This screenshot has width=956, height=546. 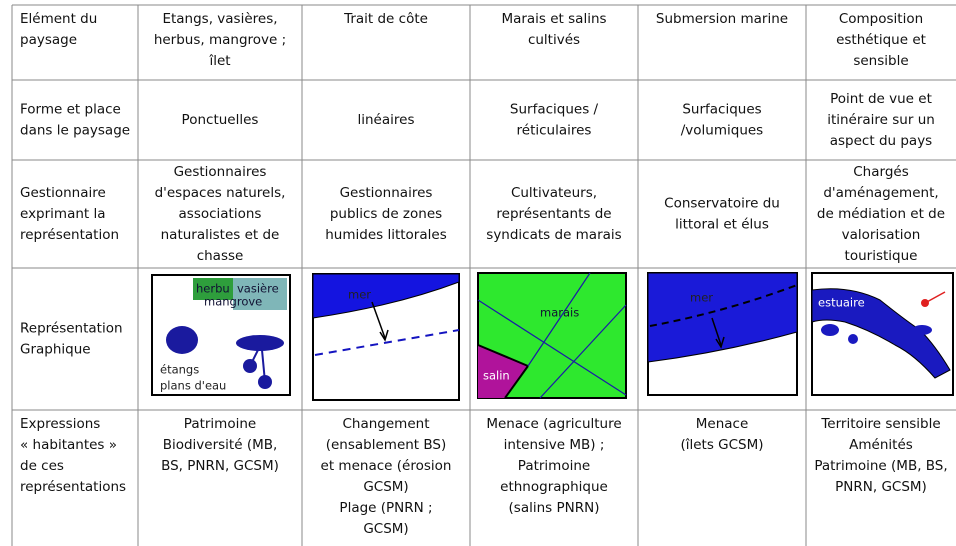 What do you see at coordinates (841, 303) in the screenshot?
I see `figure-label: estuaire` at bounding box center [841, 303].